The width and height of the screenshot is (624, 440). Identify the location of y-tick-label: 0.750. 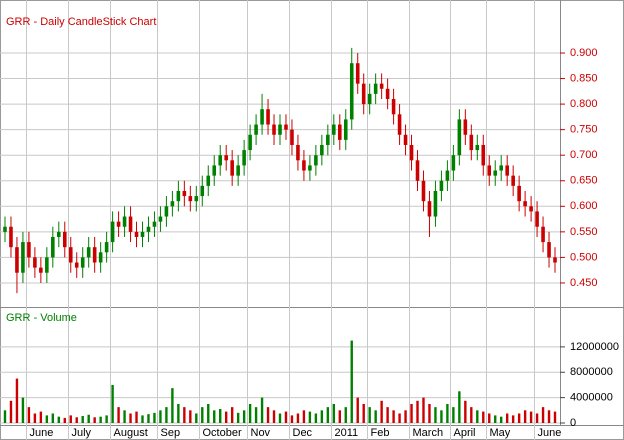
(584, 130).